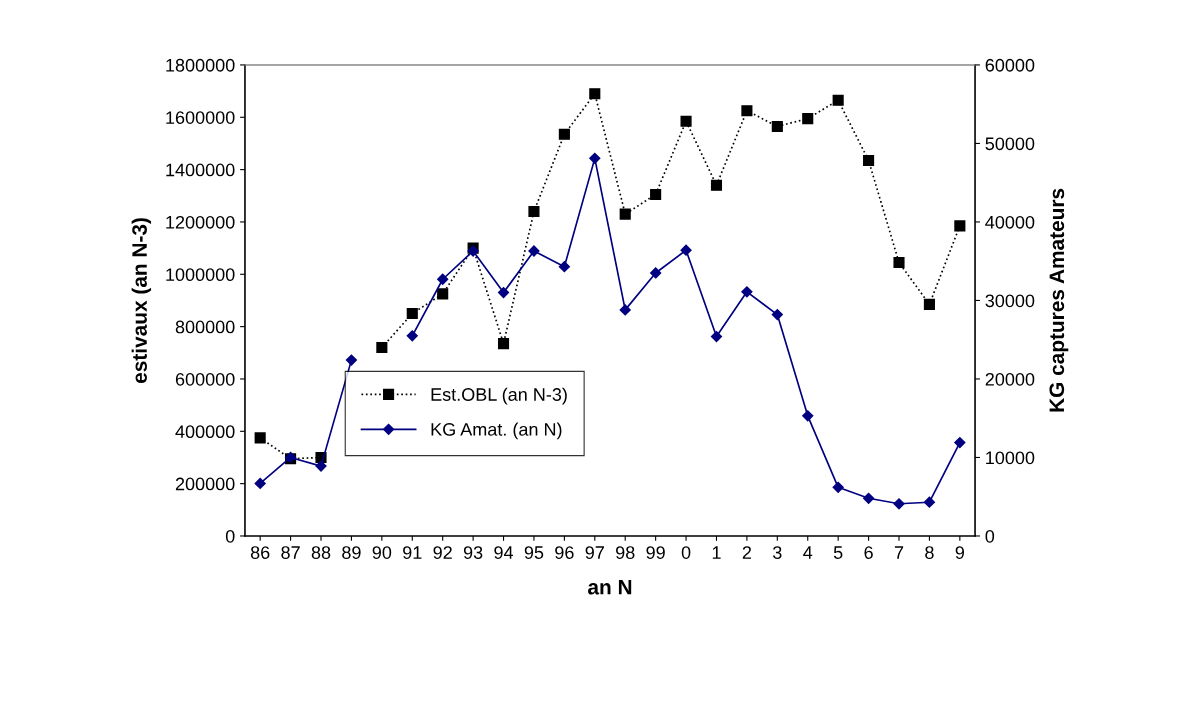 The height and width of the screenshot is (702, 1192). I want to click on y-tick-label: 1200000, so click(200, 222).